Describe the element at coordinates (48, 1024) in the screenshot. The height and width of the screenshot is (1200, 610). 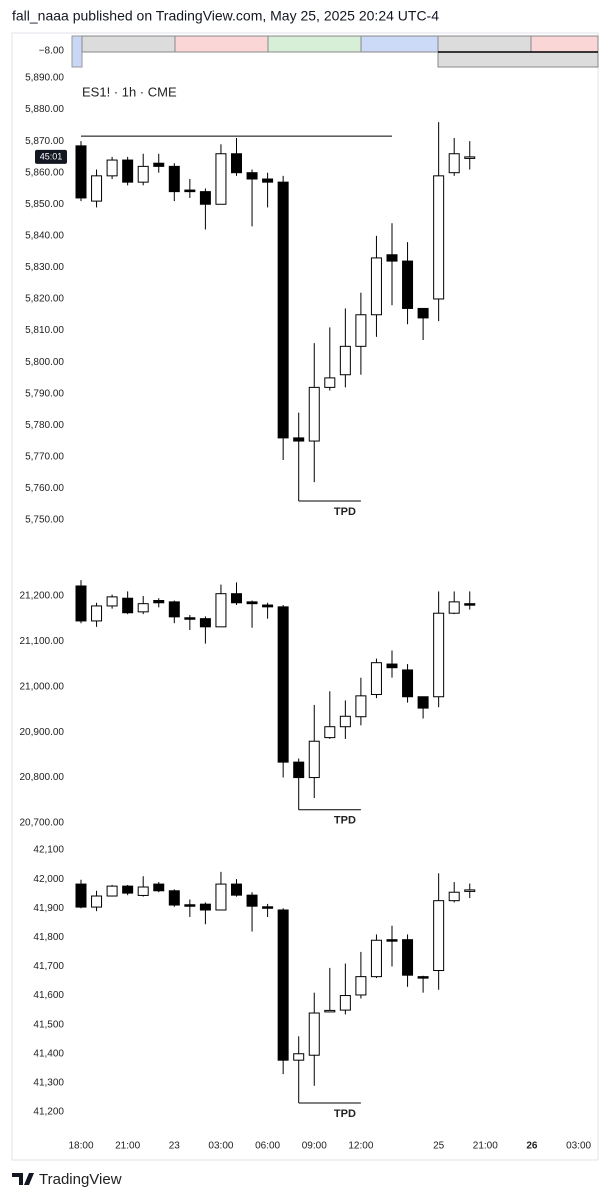
I see `y-tick-label: 41,500` at that location.